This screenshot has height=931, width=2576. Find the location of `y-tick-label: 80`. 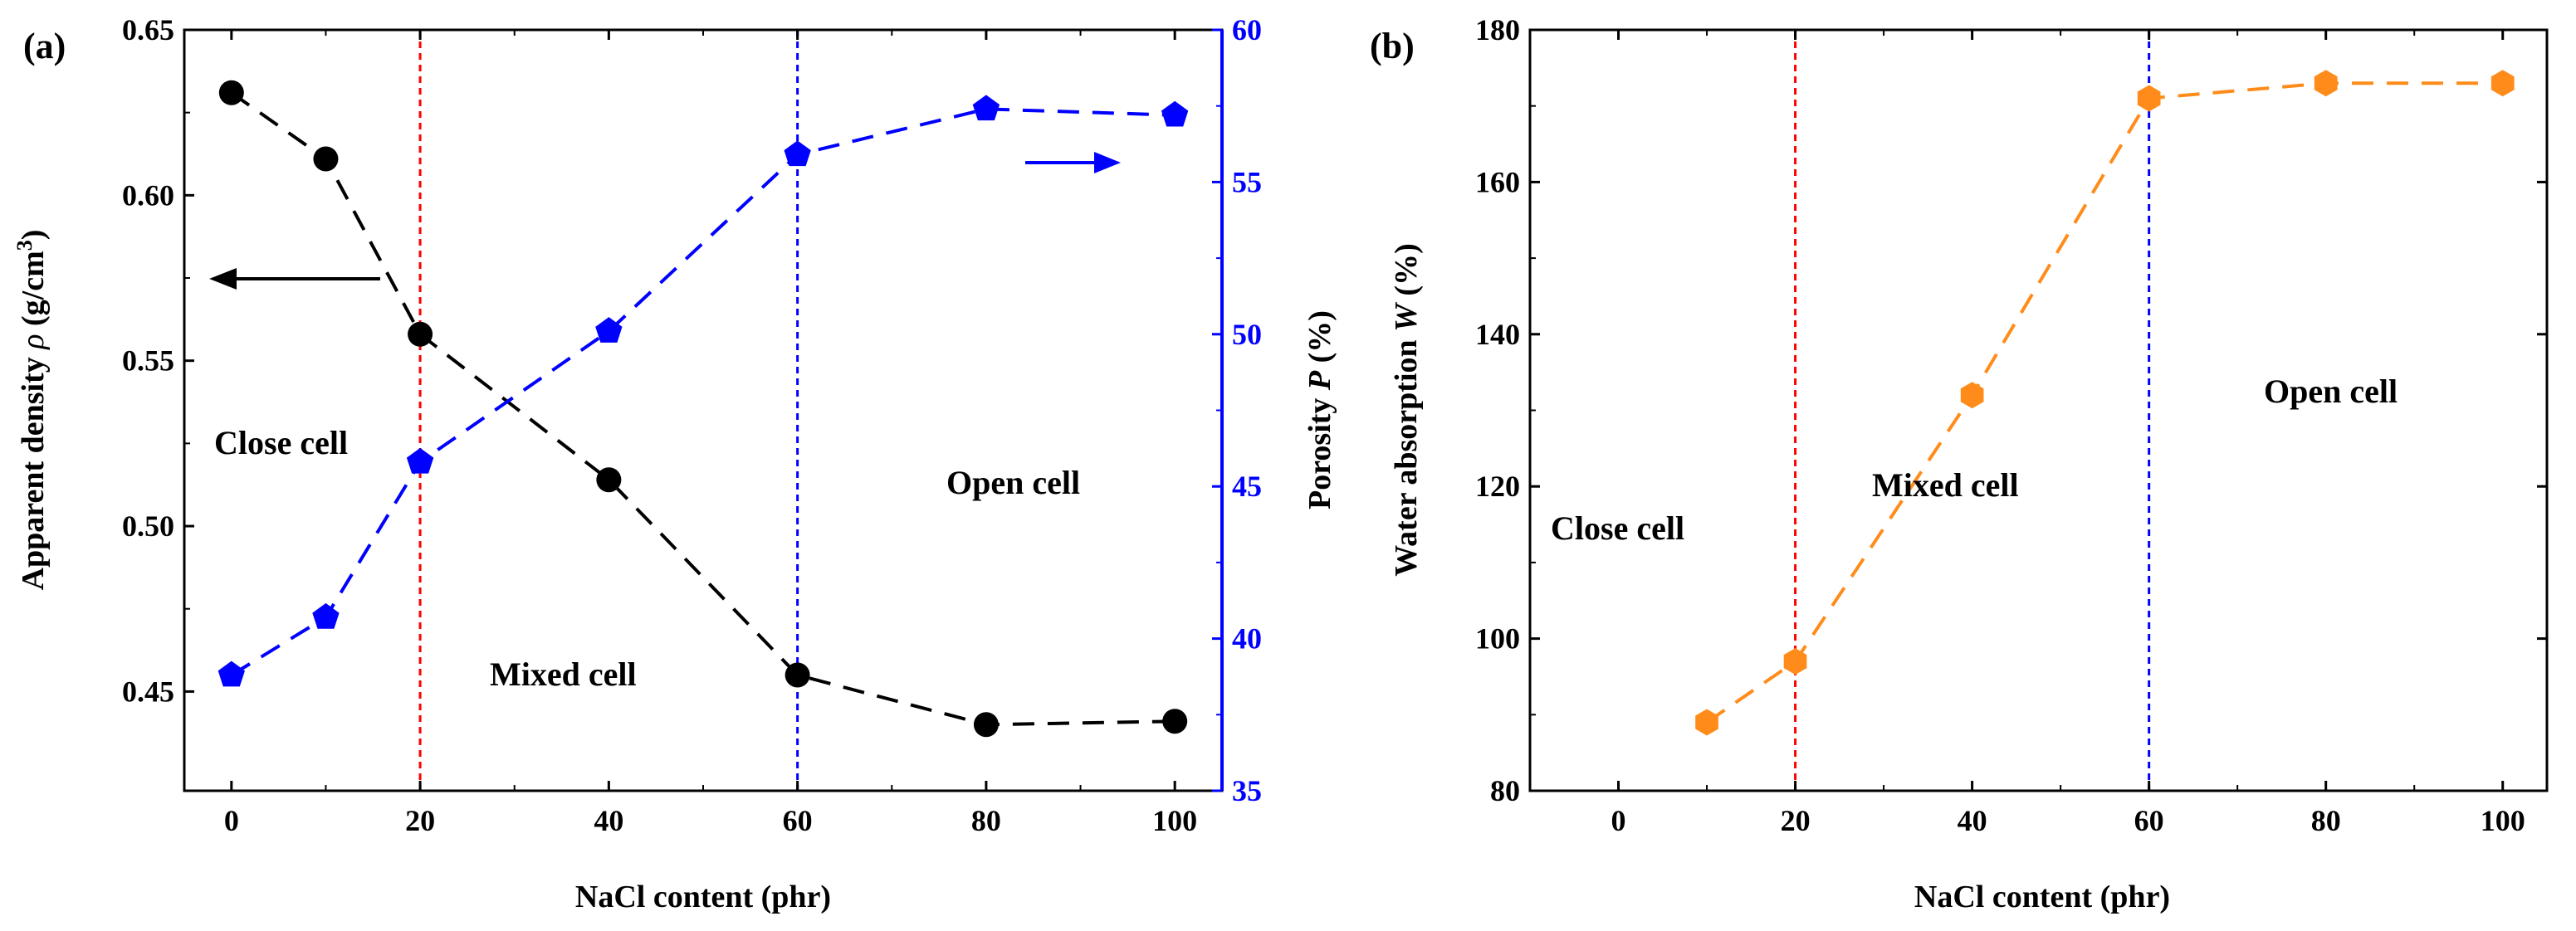

y-tick-label: 80 is located at coordinates (1505, 790).